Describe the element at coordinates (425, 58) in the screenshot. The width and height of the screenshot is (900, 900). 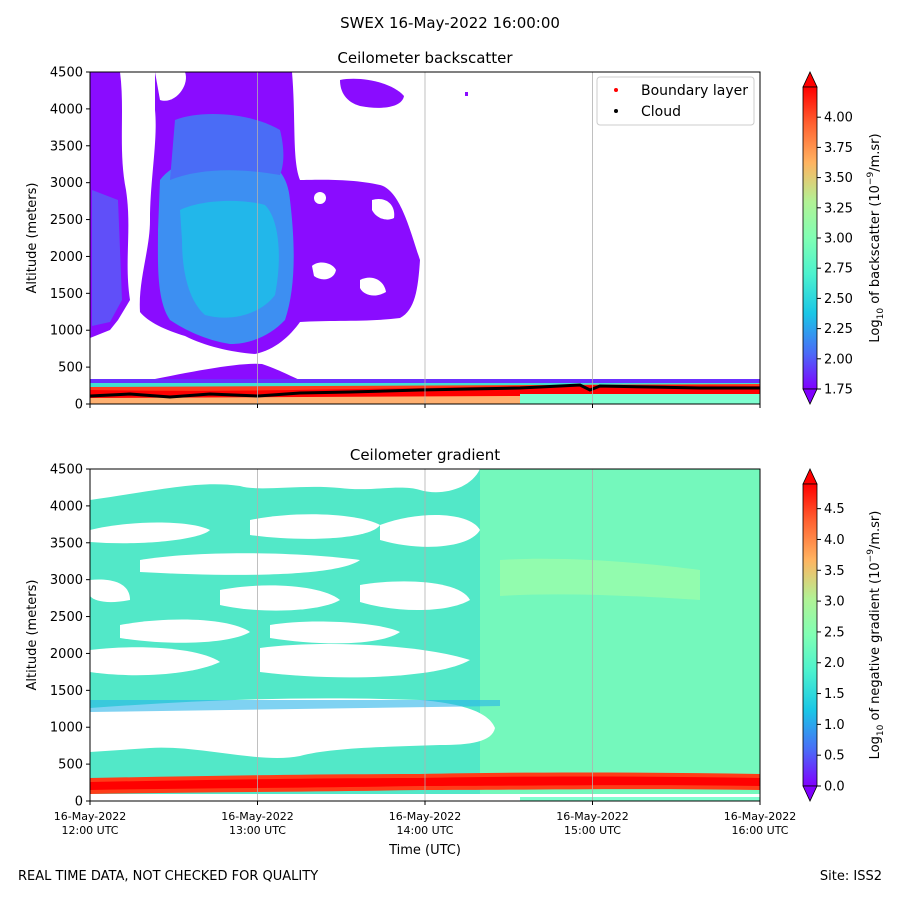
I see `backscatter-title: Ceilometer backscatter` at that location.